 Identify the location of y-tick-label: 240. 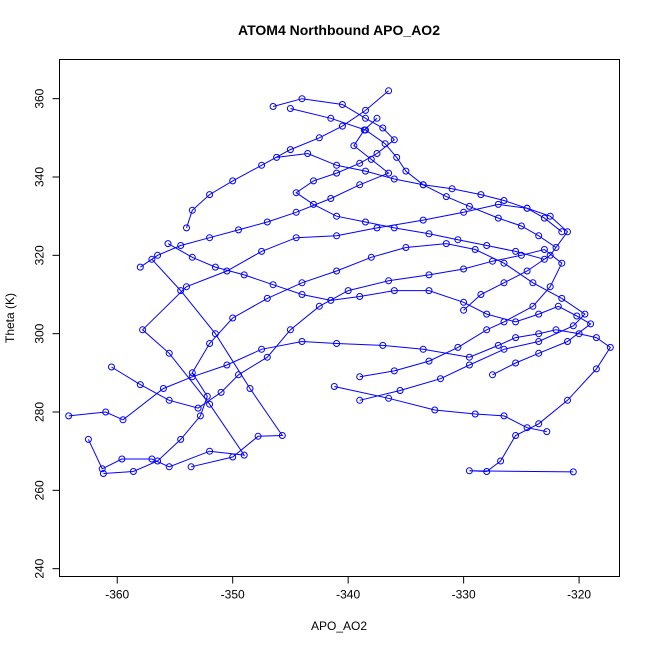
(40, 568).